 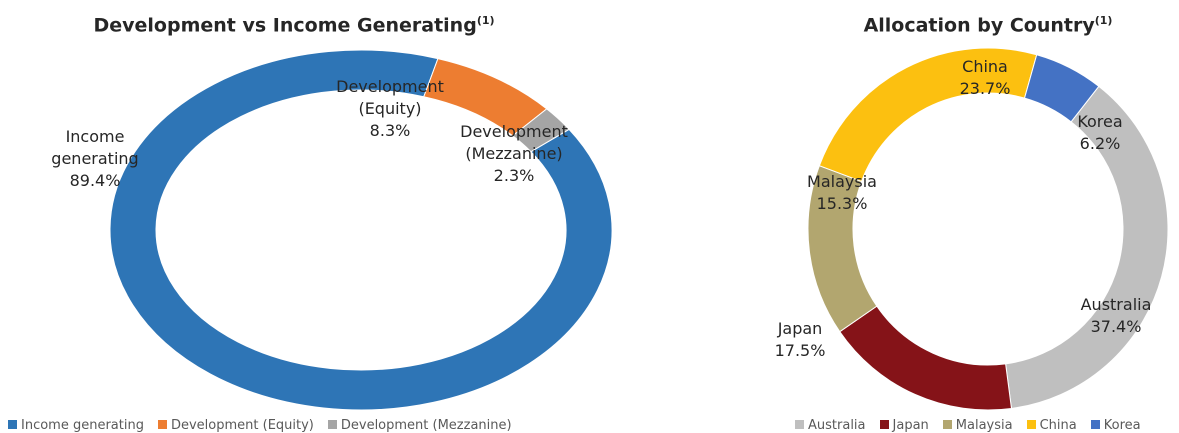 What do you see at coordinates (910, 425) in the screenshot?
I see `legend-text: Japan` at bounding box center [910, 425].